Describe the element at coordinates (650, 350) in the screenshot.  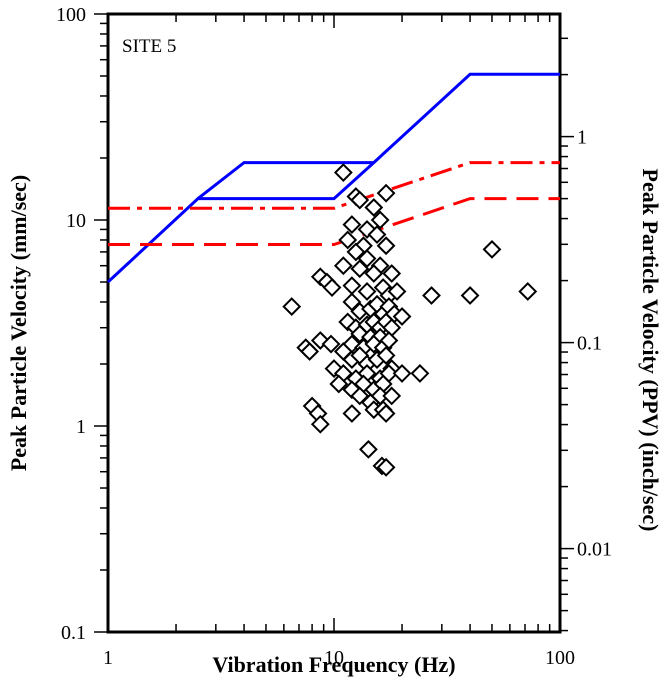
I see `y2-axis-title: Peak Particle Velocity (PPV) (inch/sec)` at that location.